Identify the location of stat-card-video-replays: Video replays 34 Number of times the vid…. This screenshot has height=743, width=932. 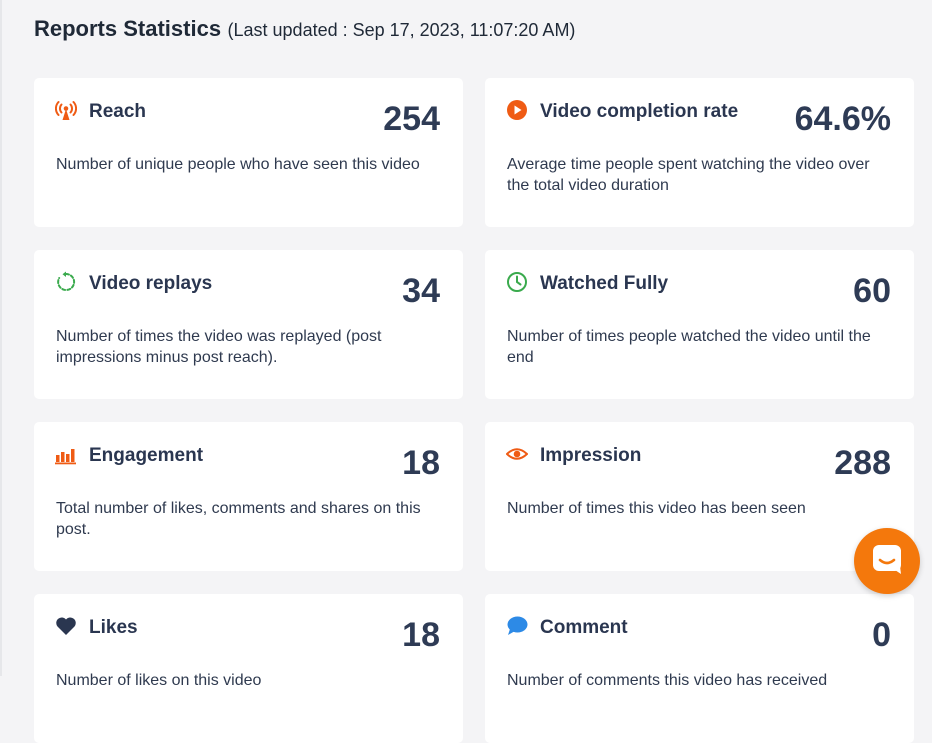
(248, 324).